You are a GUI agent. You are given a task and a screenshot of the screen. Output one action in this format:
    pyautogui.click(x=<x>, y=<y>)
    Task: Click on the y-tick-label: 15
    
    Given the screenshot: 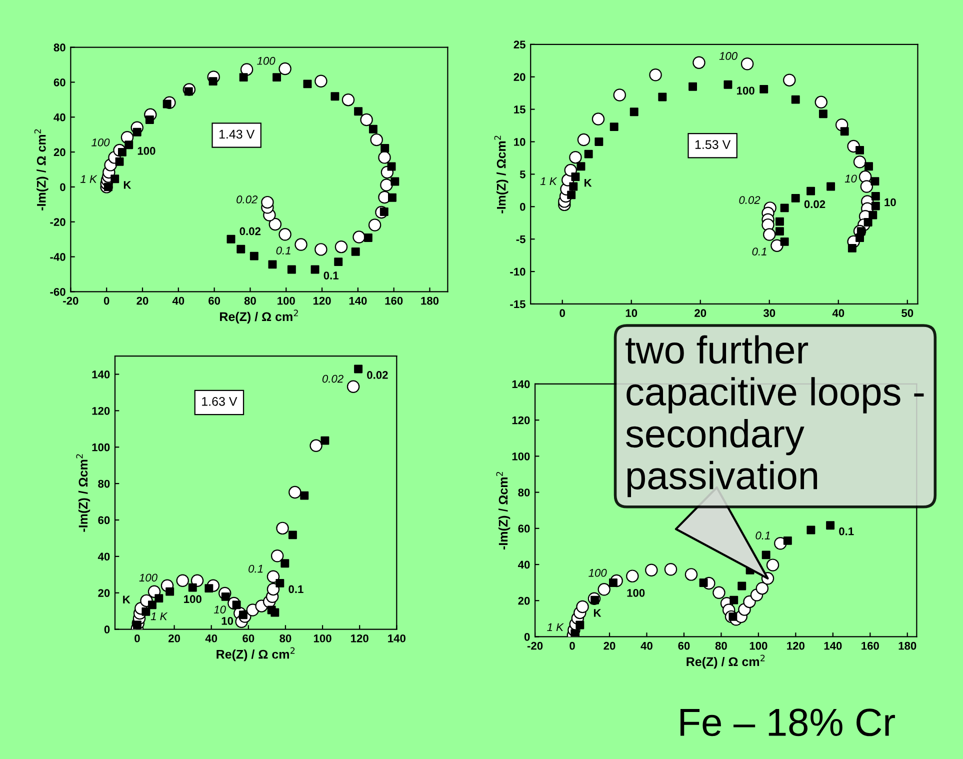 What is the action you would take?
    pyautogui.click(x=520, y=110)
    